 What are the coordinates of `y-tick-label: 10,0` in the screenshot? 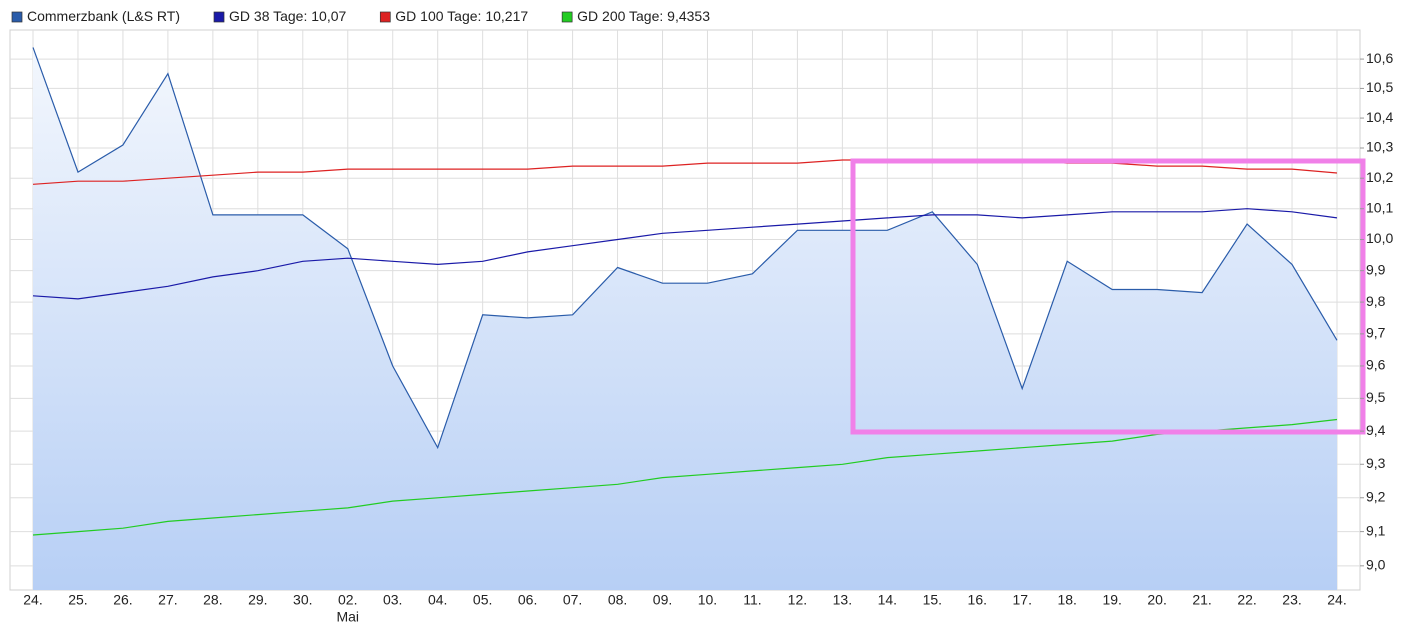 It's located at (1379, 238).